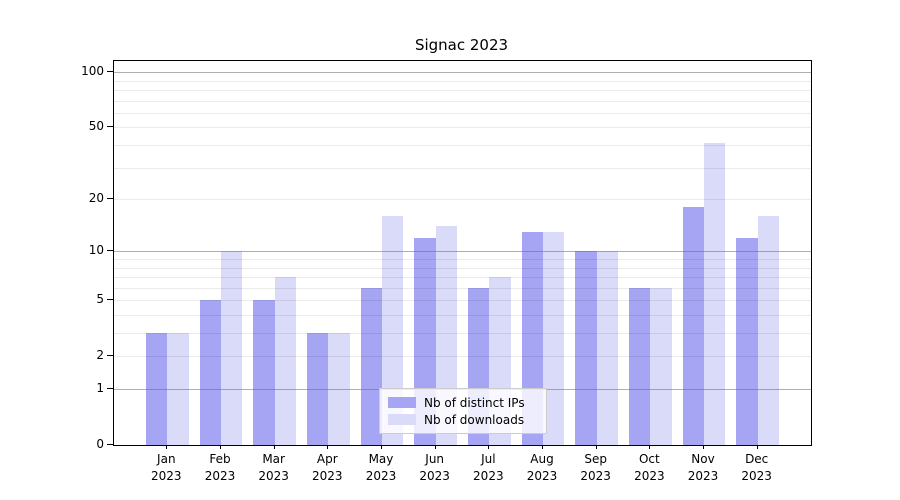 The image size is (900, 500). I want to click on bar-downloads-jan, so click(178, 389).